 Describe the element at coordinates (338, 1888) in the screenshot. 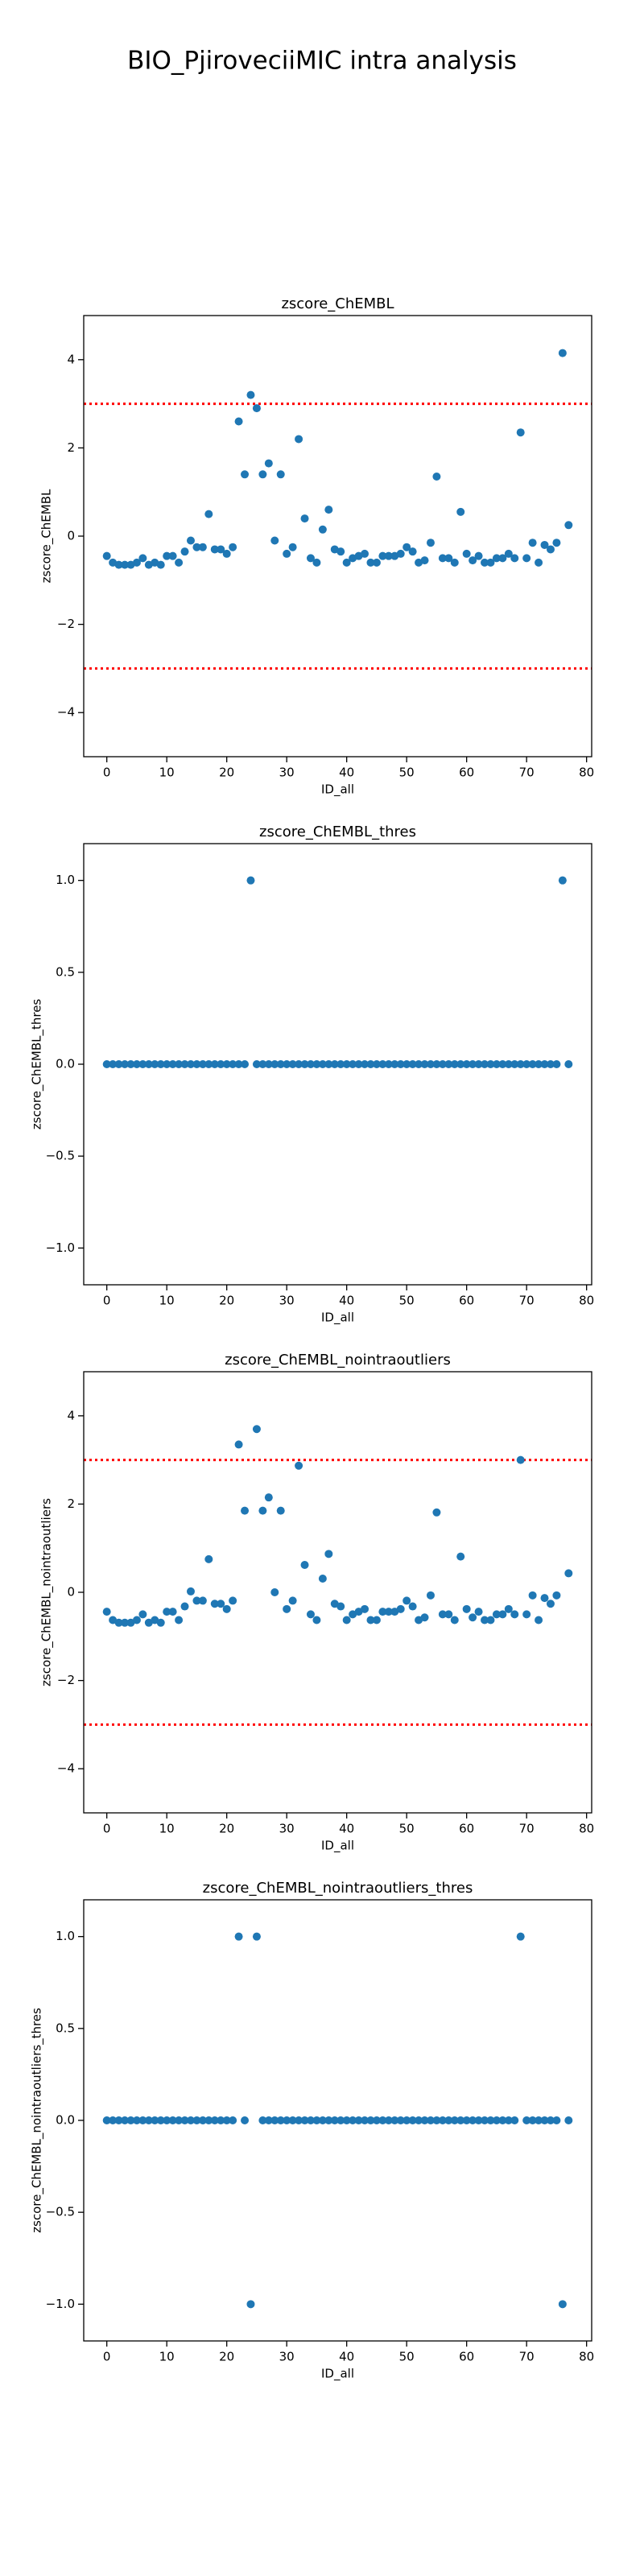

I see `axes-title: zscore_ChEMBL_nointraoutliers_thres` at that location.